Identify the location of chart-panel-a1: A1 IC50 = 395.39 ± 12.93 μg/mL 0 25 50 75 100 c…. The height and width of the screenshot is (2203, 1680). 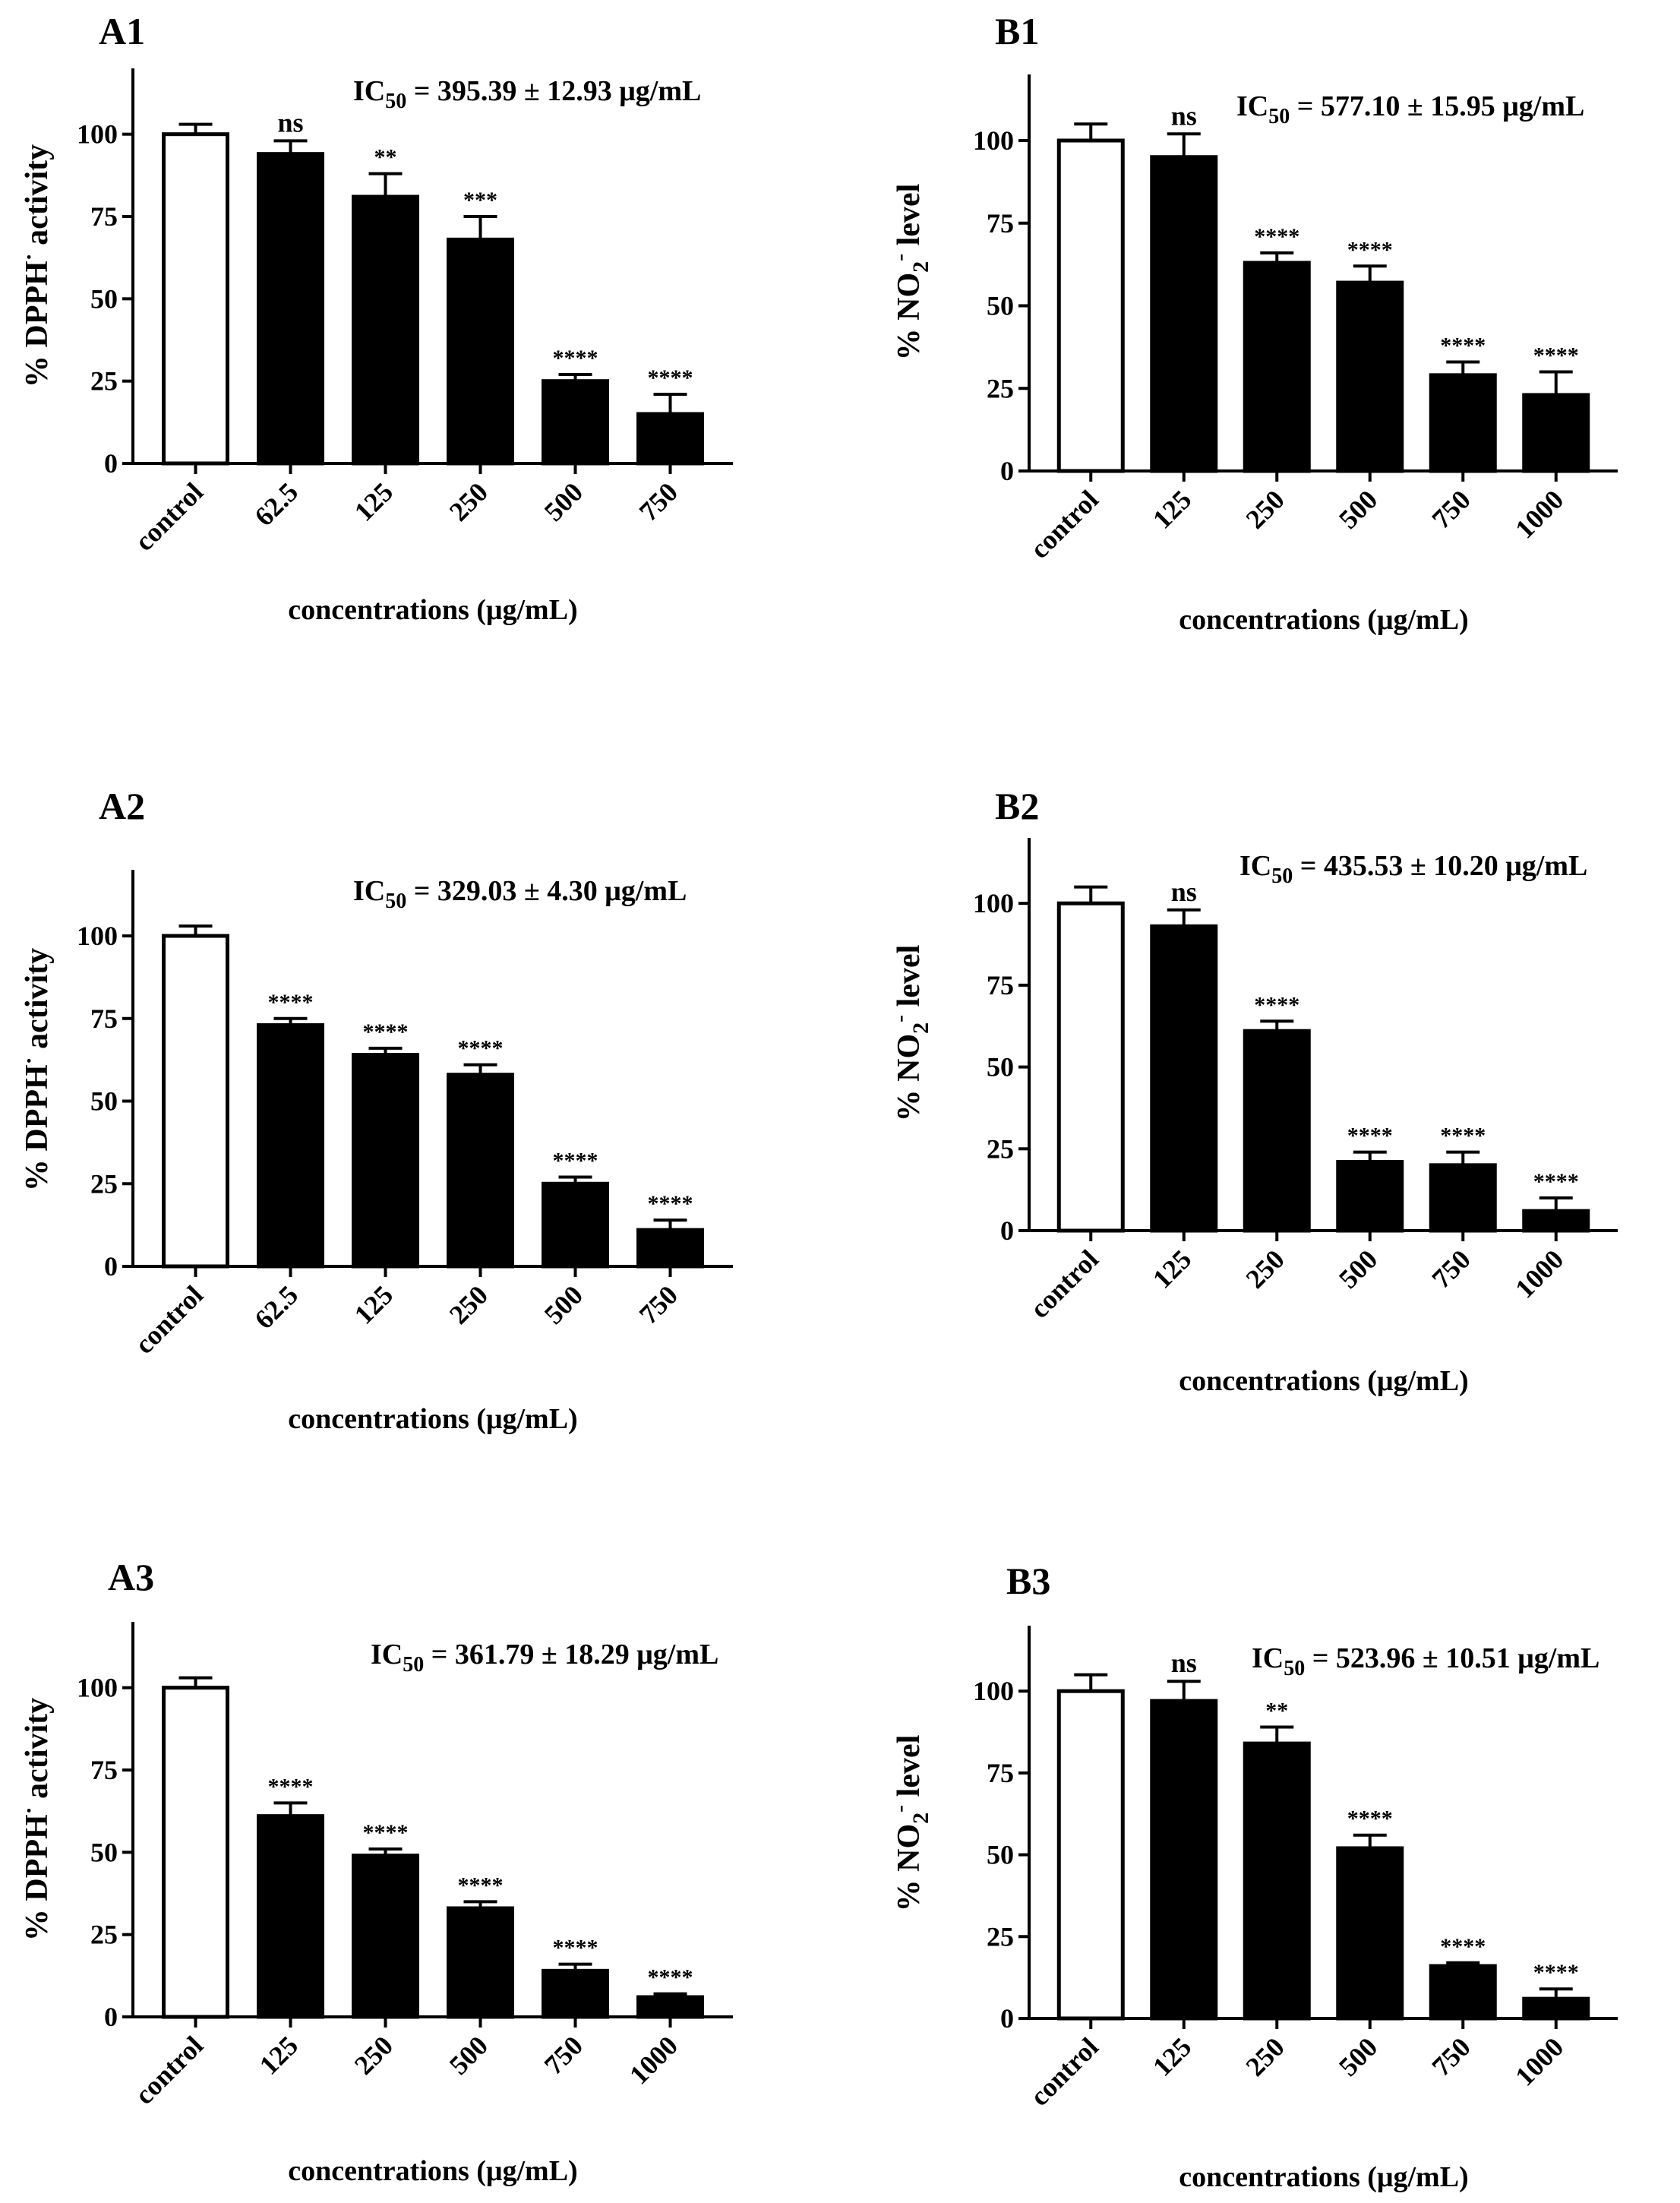
(375, 318).